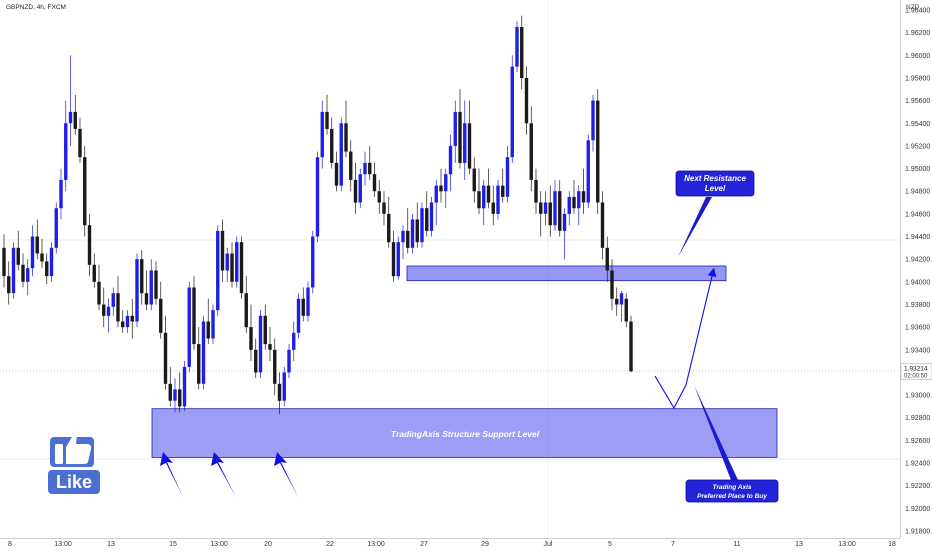  I want to click on y-tick-label: 1.96400, so click(917, 11).